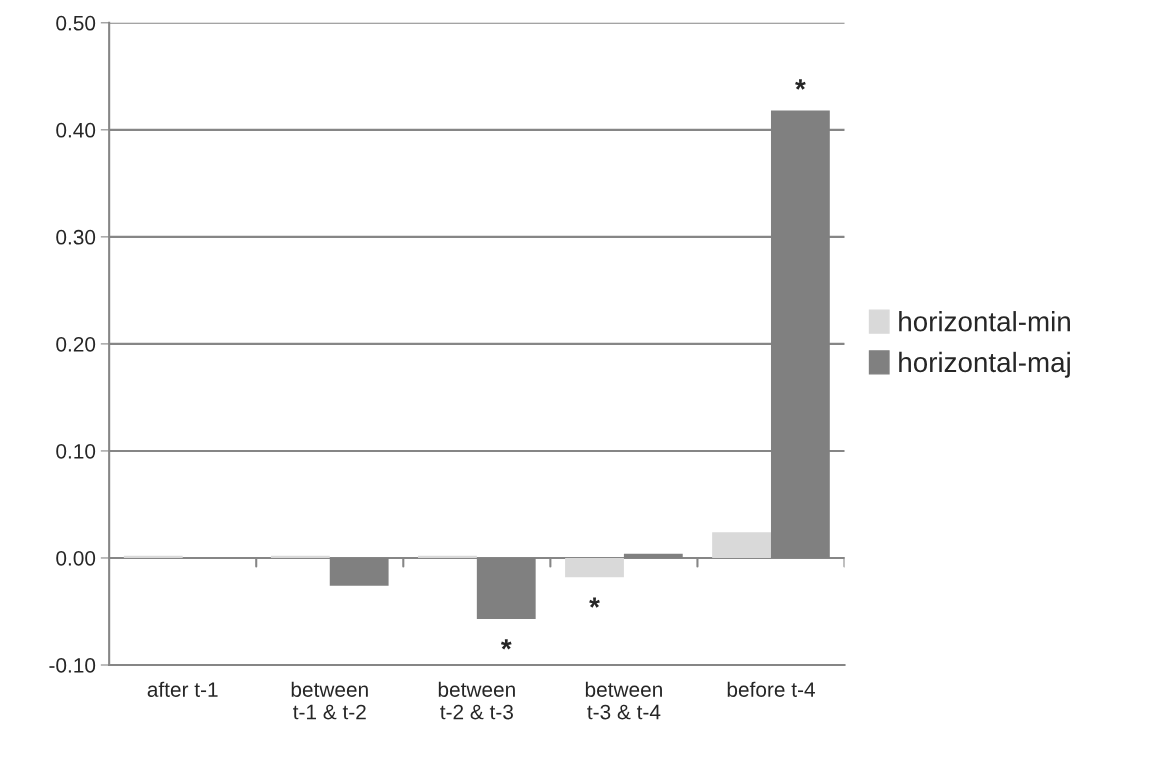 The width and height of the screenshot is (1149, 760). What do you see at coordinates (76, 130) in the screenshot?
I see `y-tick-label: 0.40` at bounding box center [76, 130].